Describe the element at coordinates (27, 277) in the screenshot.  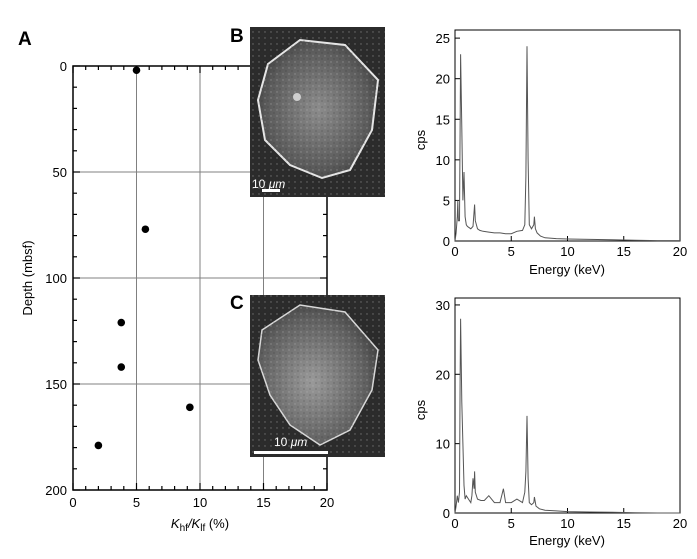
I see `depth-chart-ylabel: Depth (mbsf)` at that location.